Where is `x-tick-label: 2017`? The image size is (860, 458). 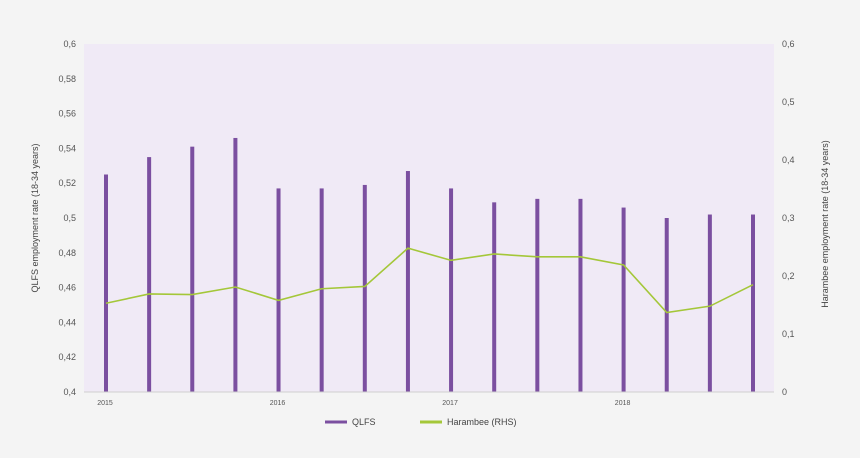
x-tick-label: 2017 is located at coordinates (450, 403).